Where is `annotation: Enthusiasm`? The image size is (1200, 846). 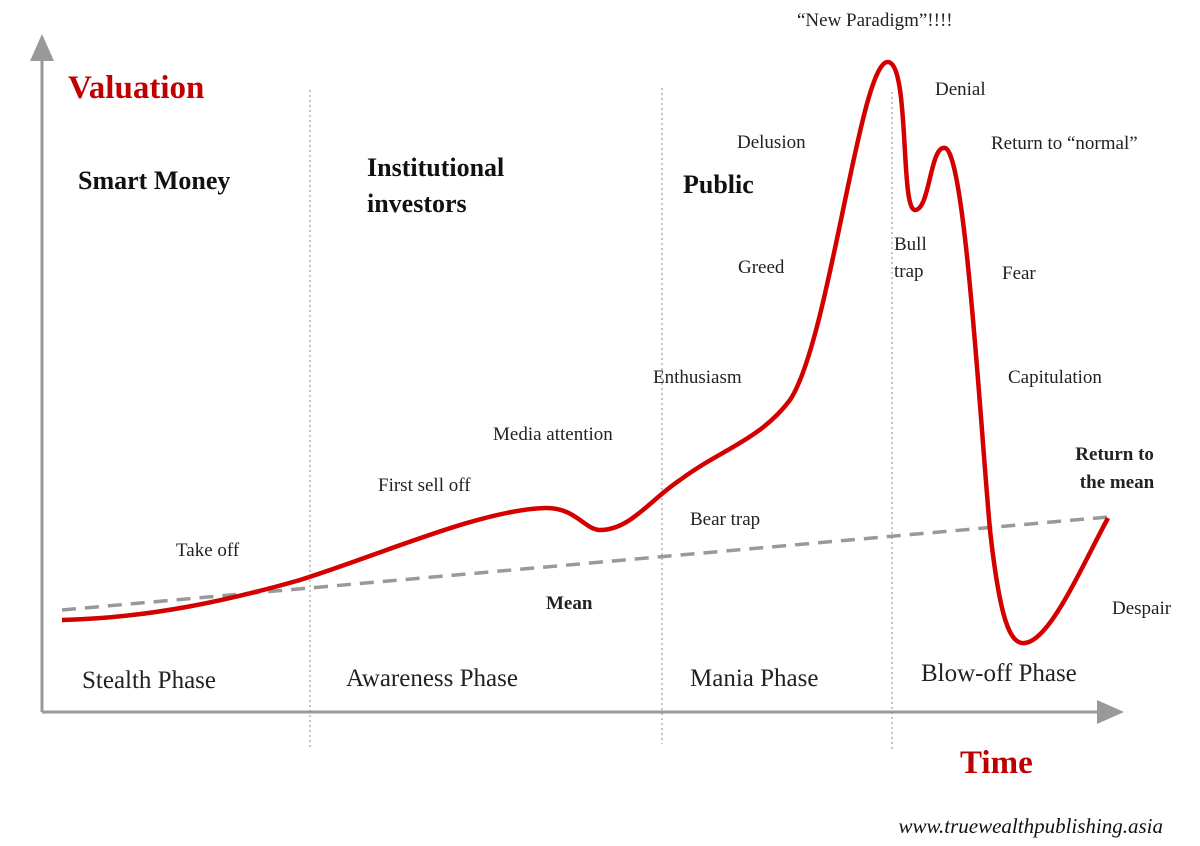 annotation: Enthusiasm is located at coordinates (697, 377).